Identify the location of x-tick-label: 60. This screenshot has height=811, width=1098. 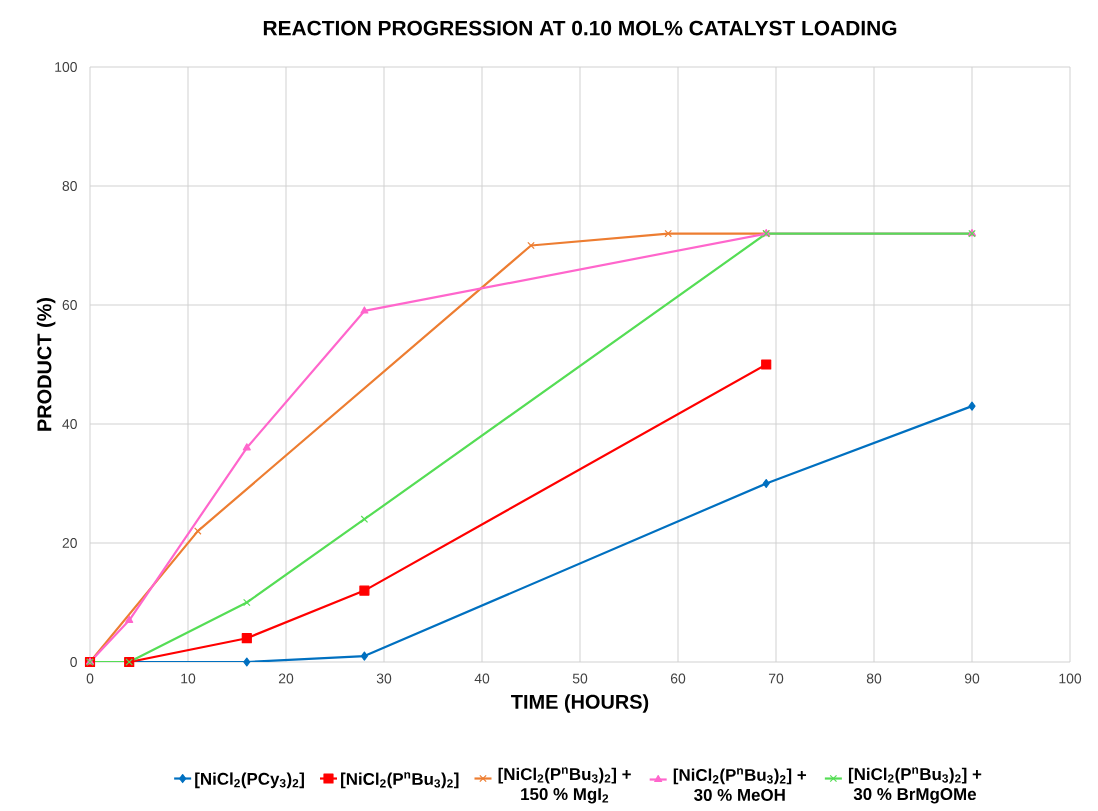
(678, 678).